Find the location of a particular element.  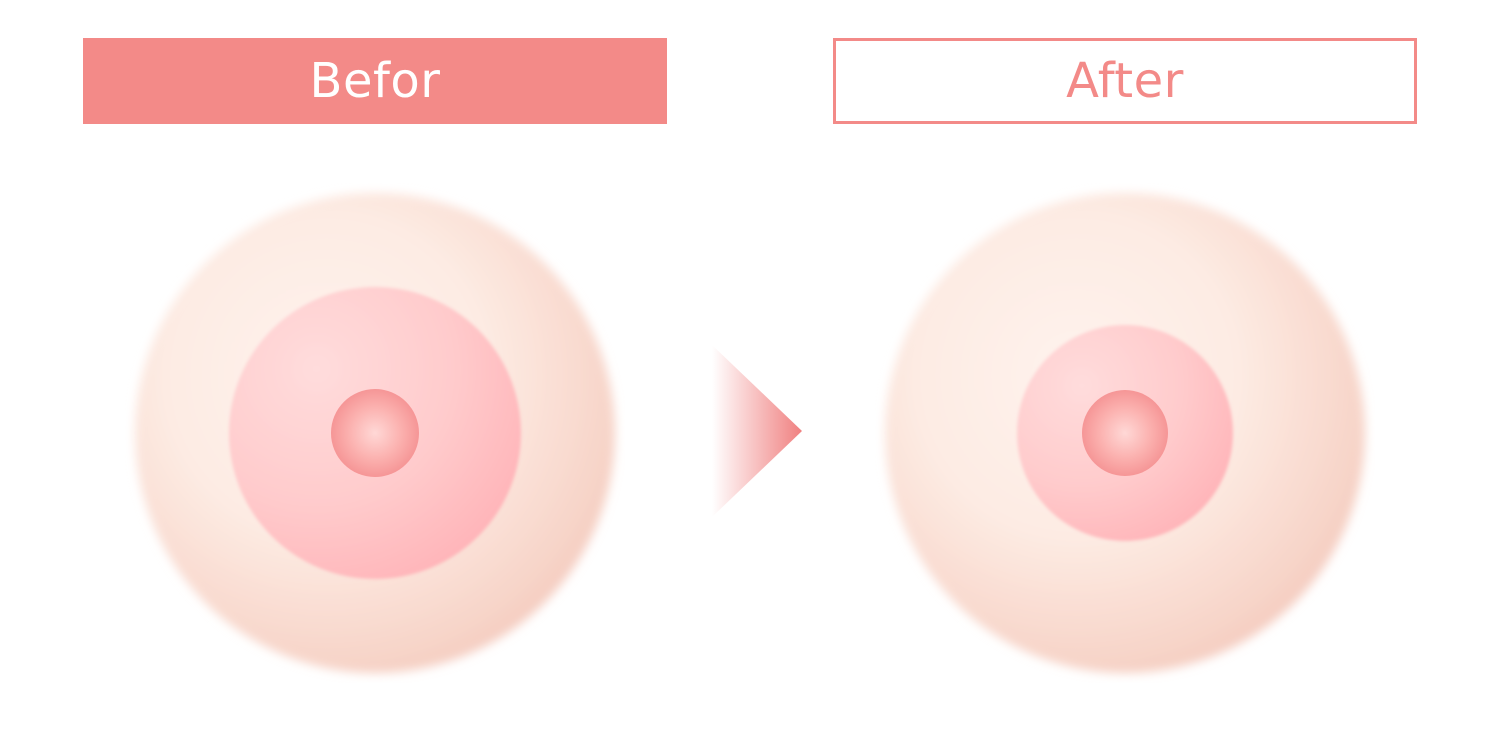

after-label: After is located at coordinates (1125, 81).